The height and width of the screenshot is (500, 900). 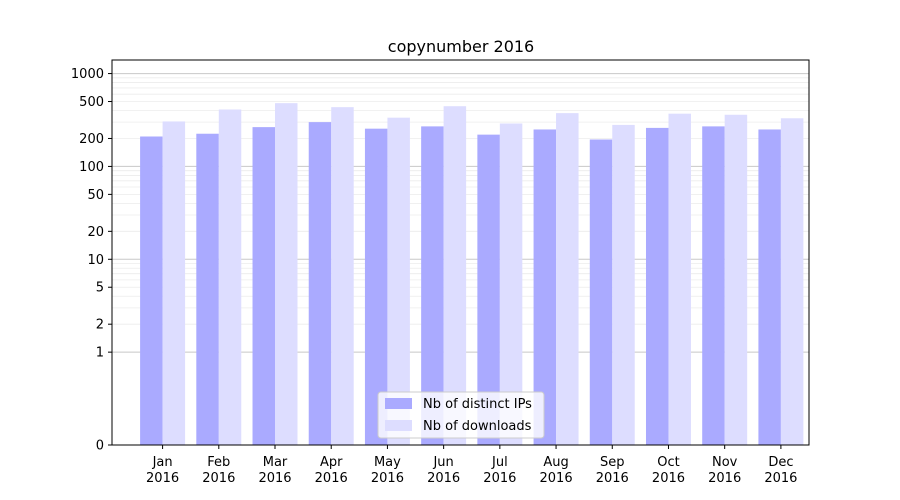 I want to click on y-tick-label: 5, so click(x=100, y=288).